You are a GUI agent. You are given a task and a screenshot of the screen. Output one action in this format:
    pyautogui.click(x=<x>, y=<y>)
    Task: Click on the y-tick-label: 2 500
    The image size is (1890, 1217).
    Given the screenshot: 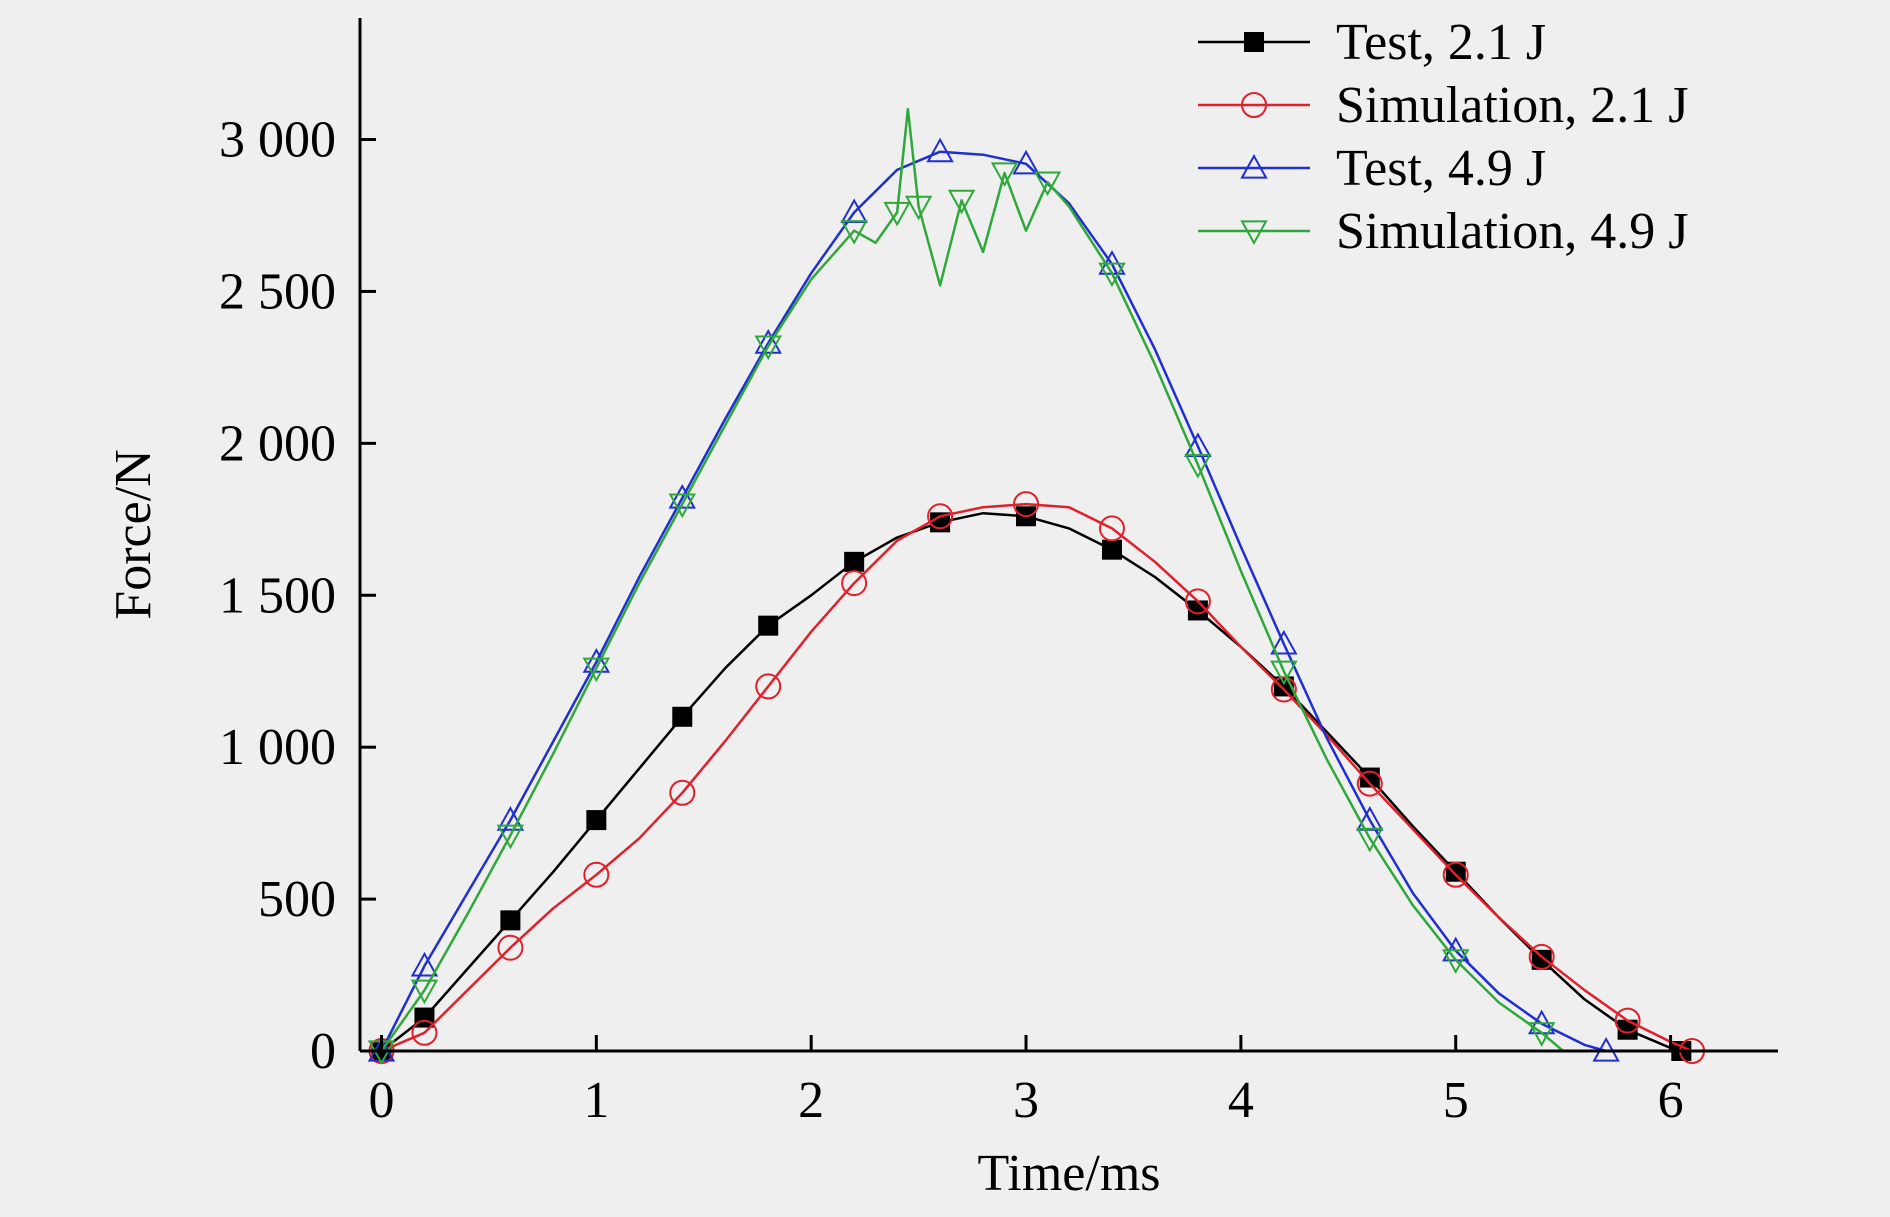 What is the action you would take?
    pyautogui.click(x=277, y=291)
    